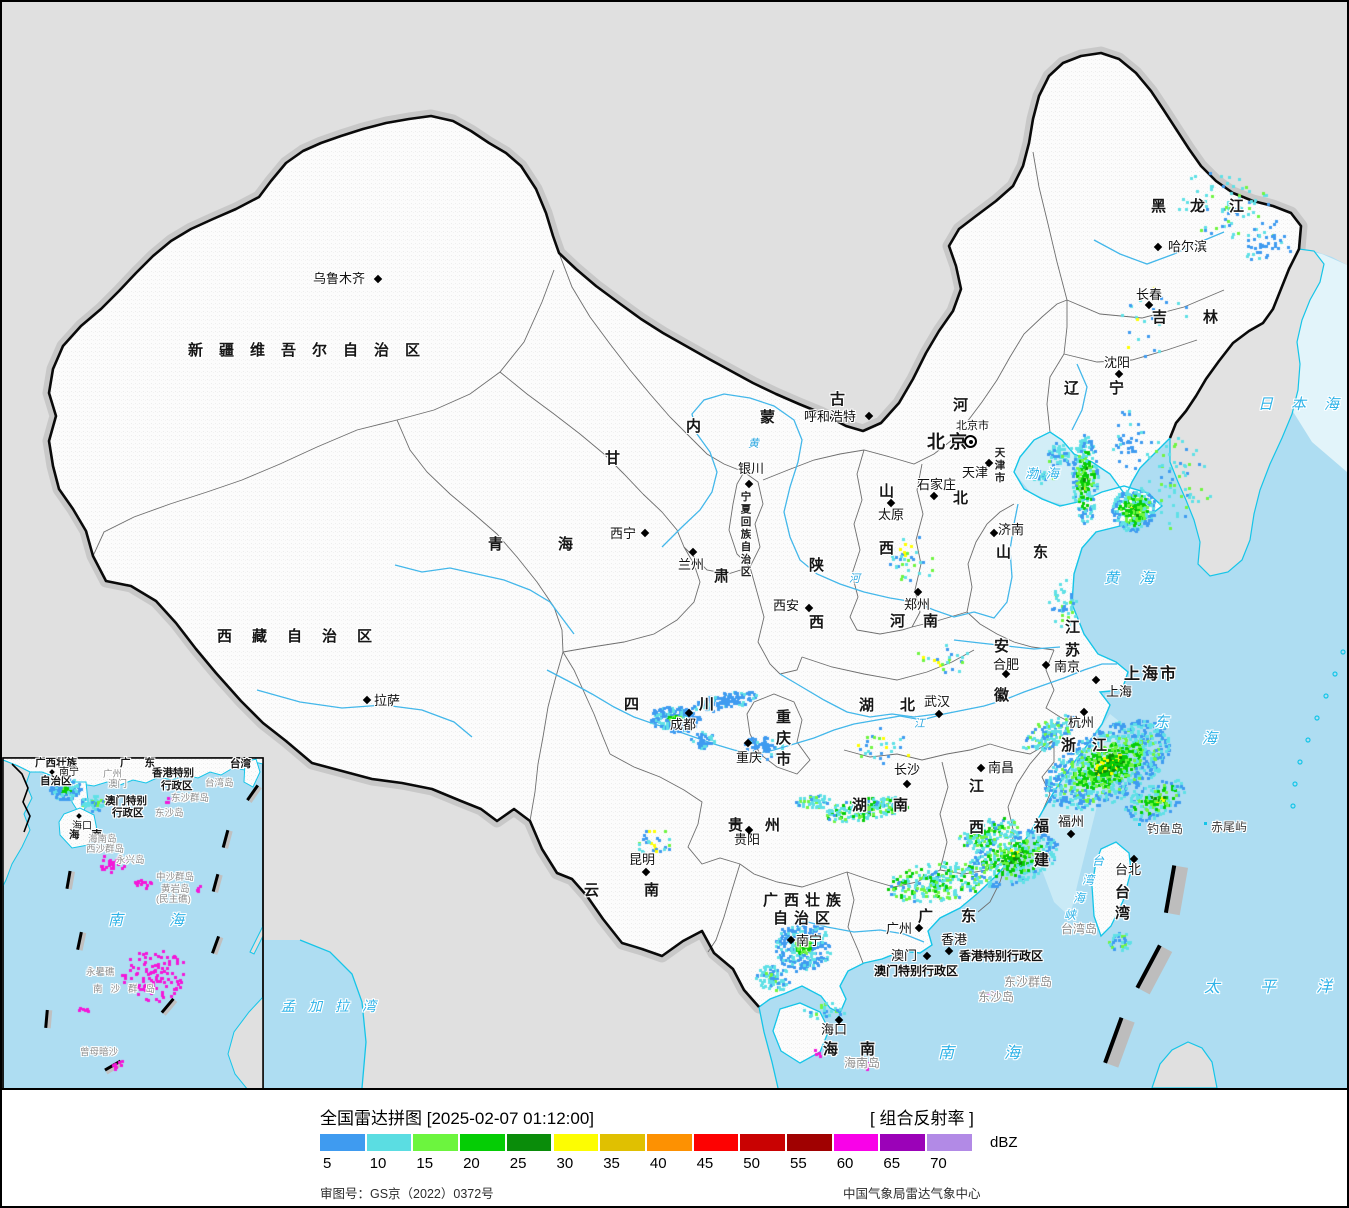 This screenshot has width=1349, height=1208. Describe the element at coordinates (611, 1163) in the screenshot. I see `colorbar-tick: 35` at that location.